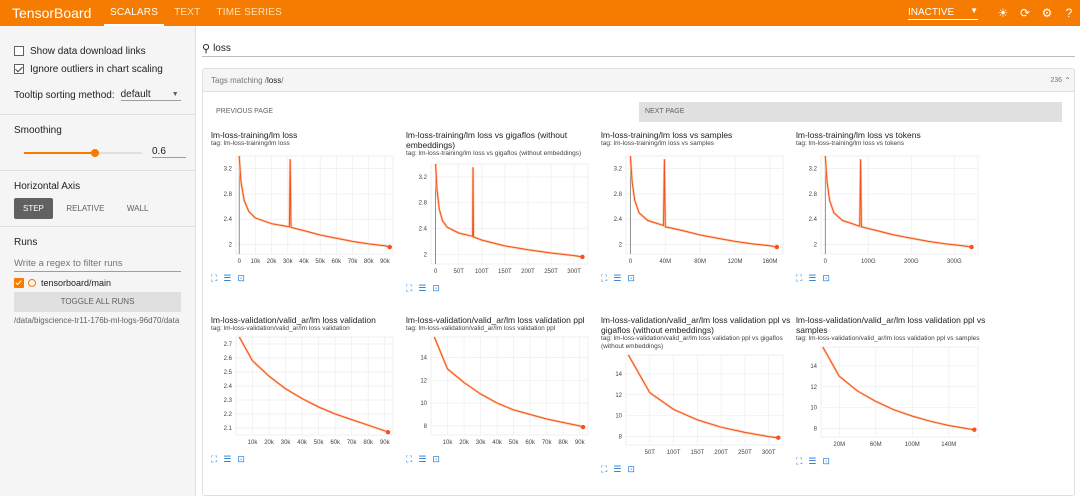 The width and height of the screenshot is (1080, 496). Describe the element at coordinates (696, 405) in the screenshot. I see `chart-plot: 8 10 12 14 50T 100T 150T 200T 250T 300T` at that location.